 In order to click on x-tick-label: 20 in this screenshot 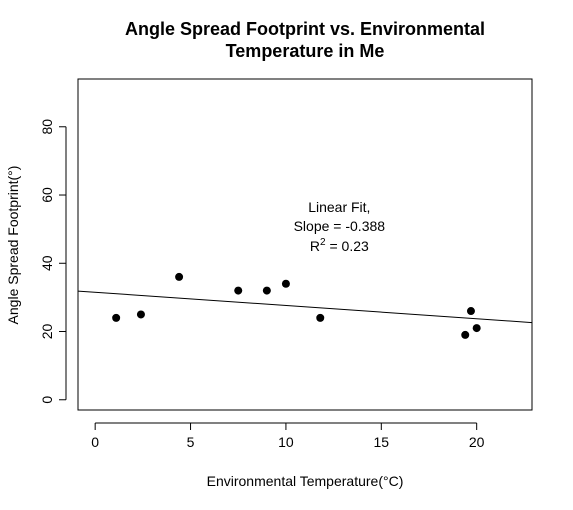, I will do `click(477, 442)`.